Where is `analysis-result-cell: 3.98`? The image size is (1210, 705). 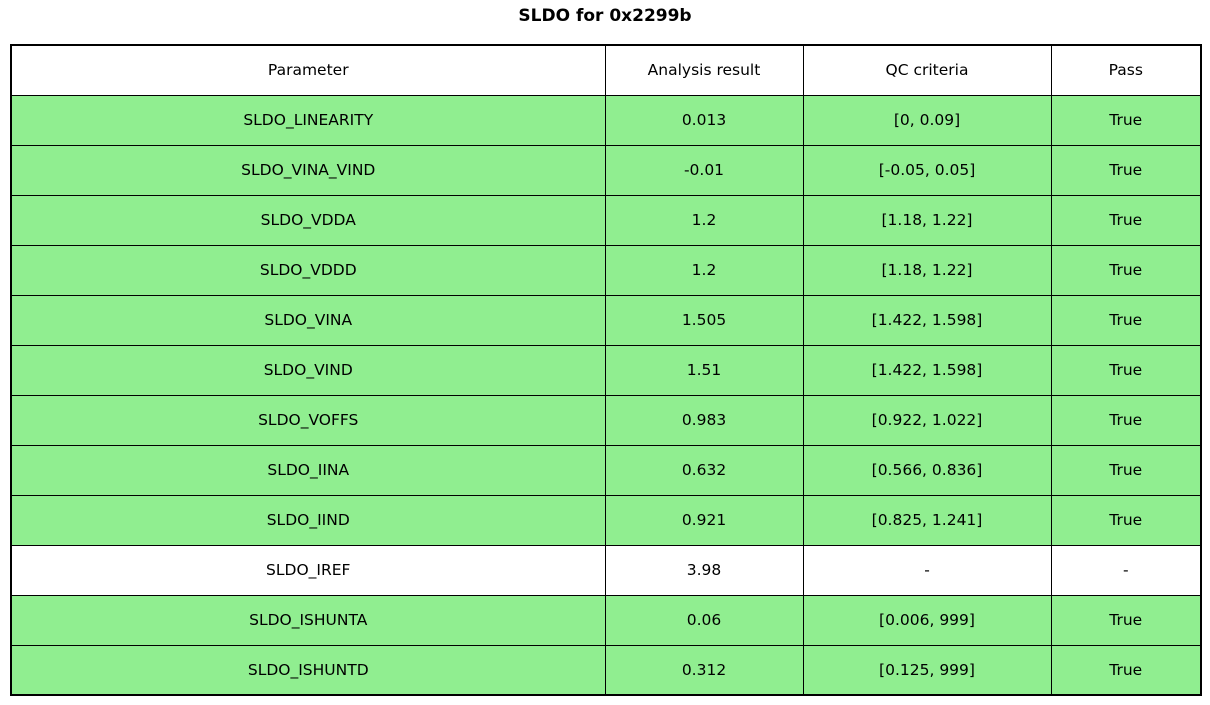 analysis-result-cell: 3.98 is located at coordinates (704, 570).